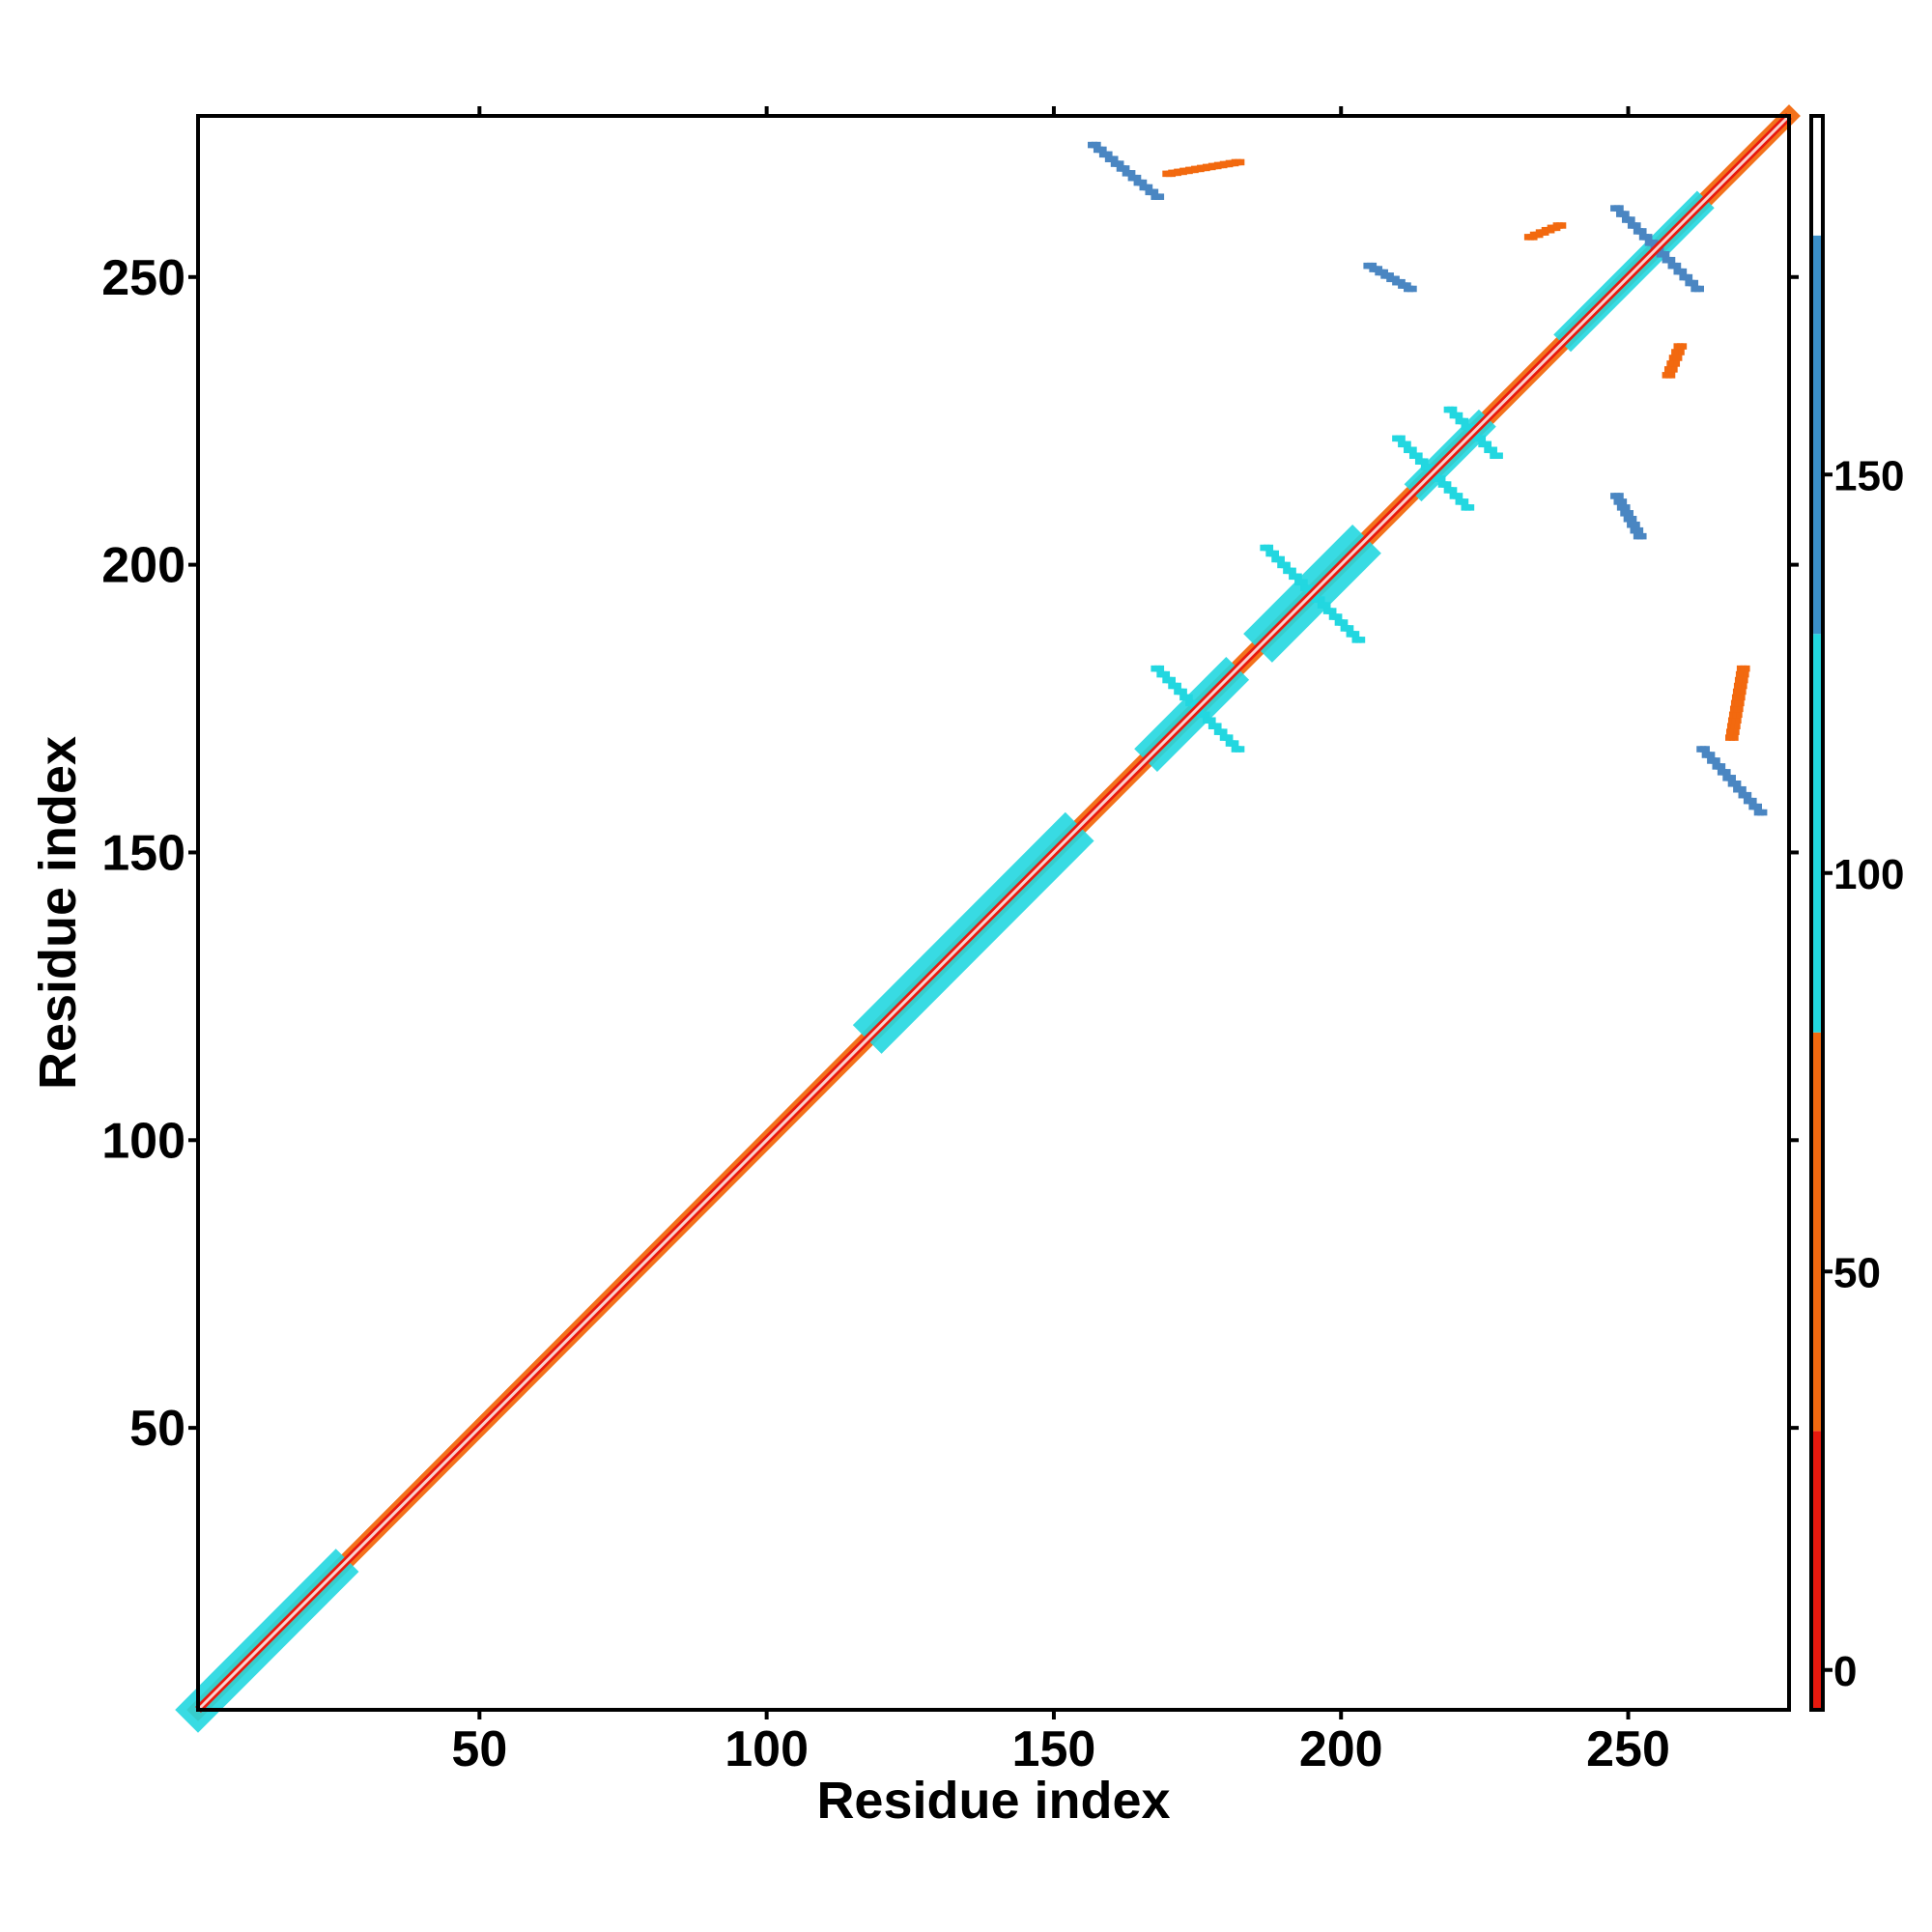 The width and height of the screenshot is (1932, 1932). What do you see at coordinates (1817, 435) in the screenshot?
I see `colorbar-band` at bounding box center [1817, 435].